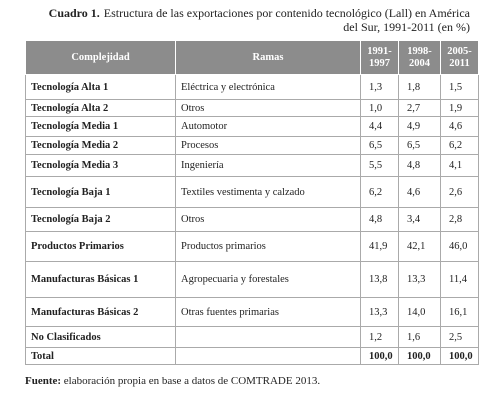 Image resolution: width=500 pixels, height=400 pixels. What do you see at coordinates (100, 108) in the screenshot?
I see `table-cell: Tecnología Alta 2` at bounding box center [100, 108].